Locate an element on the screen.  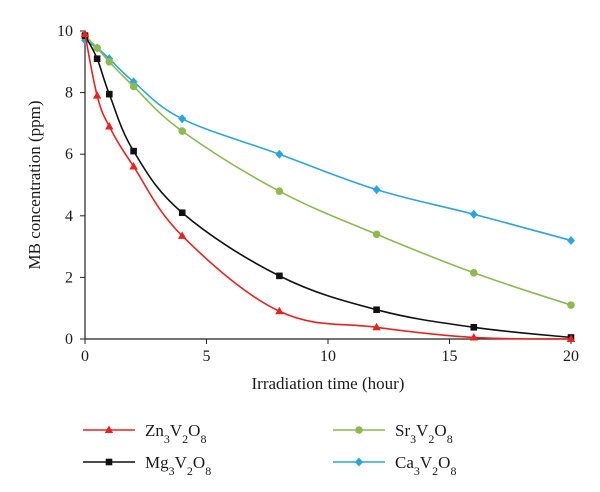
x-tick-label: 0 is located at coordinates (85, 356).